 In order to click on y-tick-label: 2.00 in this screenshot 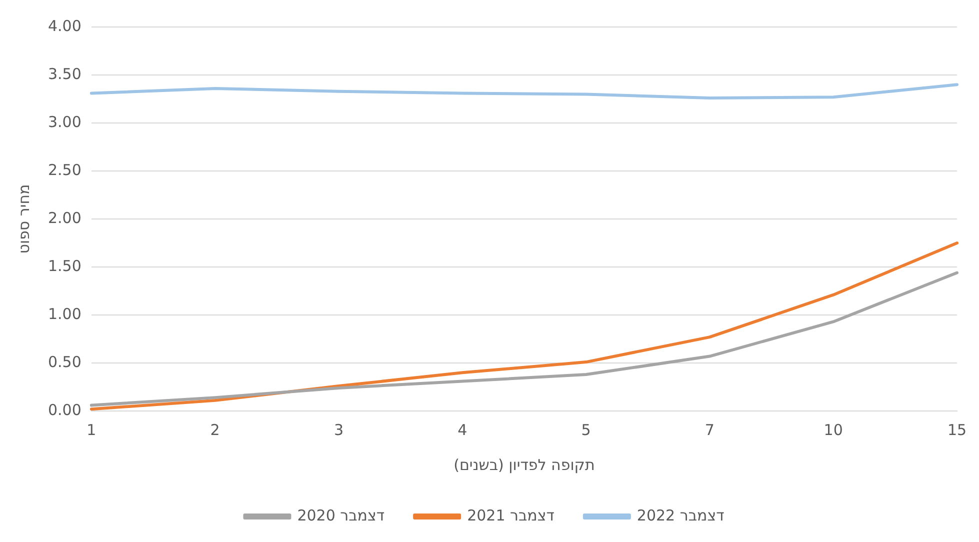, I will do `click(65, 217)`.